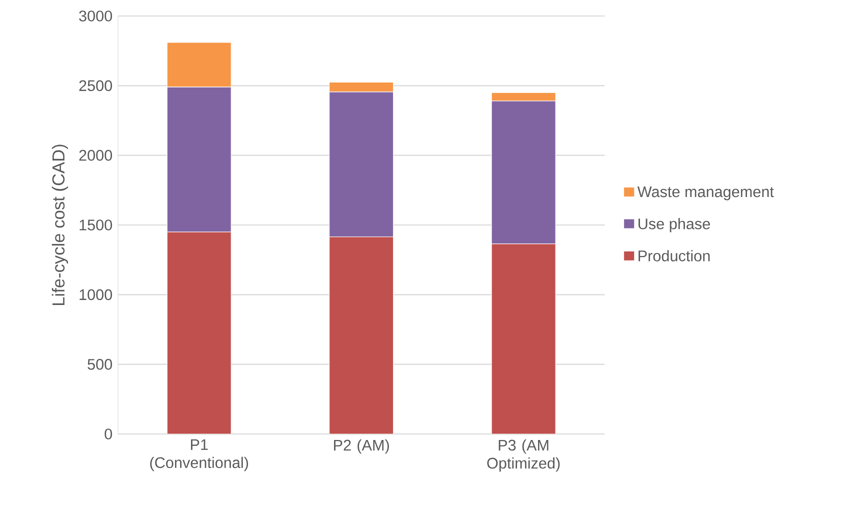 The width and height of the screenshot is (866, 508). What do you see at coordinates (96, 294) in the screenshot?
I see `y-tick-label: 1000` at bounding box center [96, 294].